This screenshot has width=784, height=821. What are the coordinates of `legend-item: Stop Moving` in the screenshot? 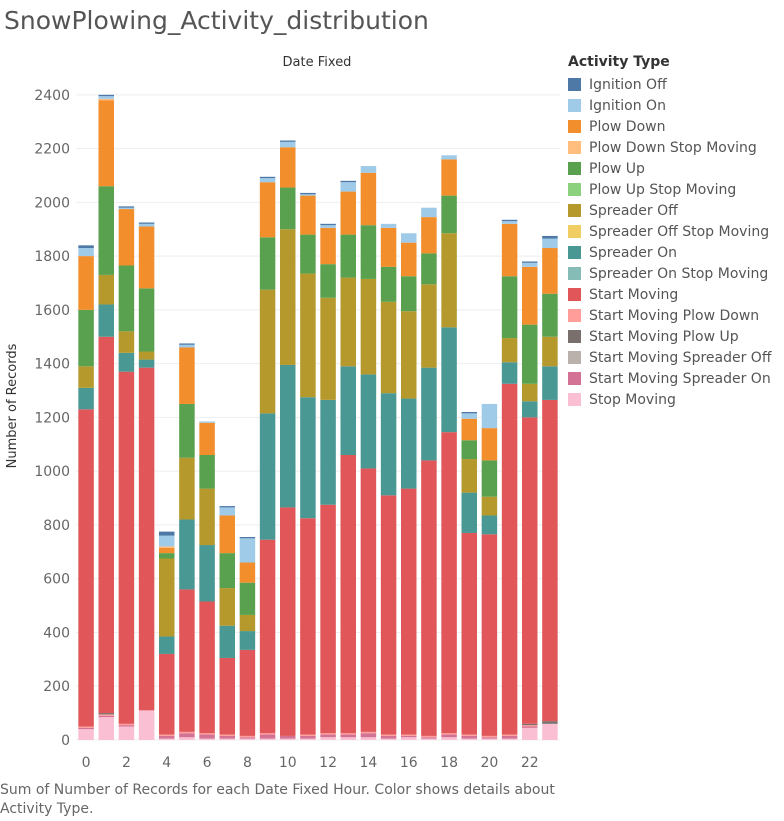 It's located at (676, 399).